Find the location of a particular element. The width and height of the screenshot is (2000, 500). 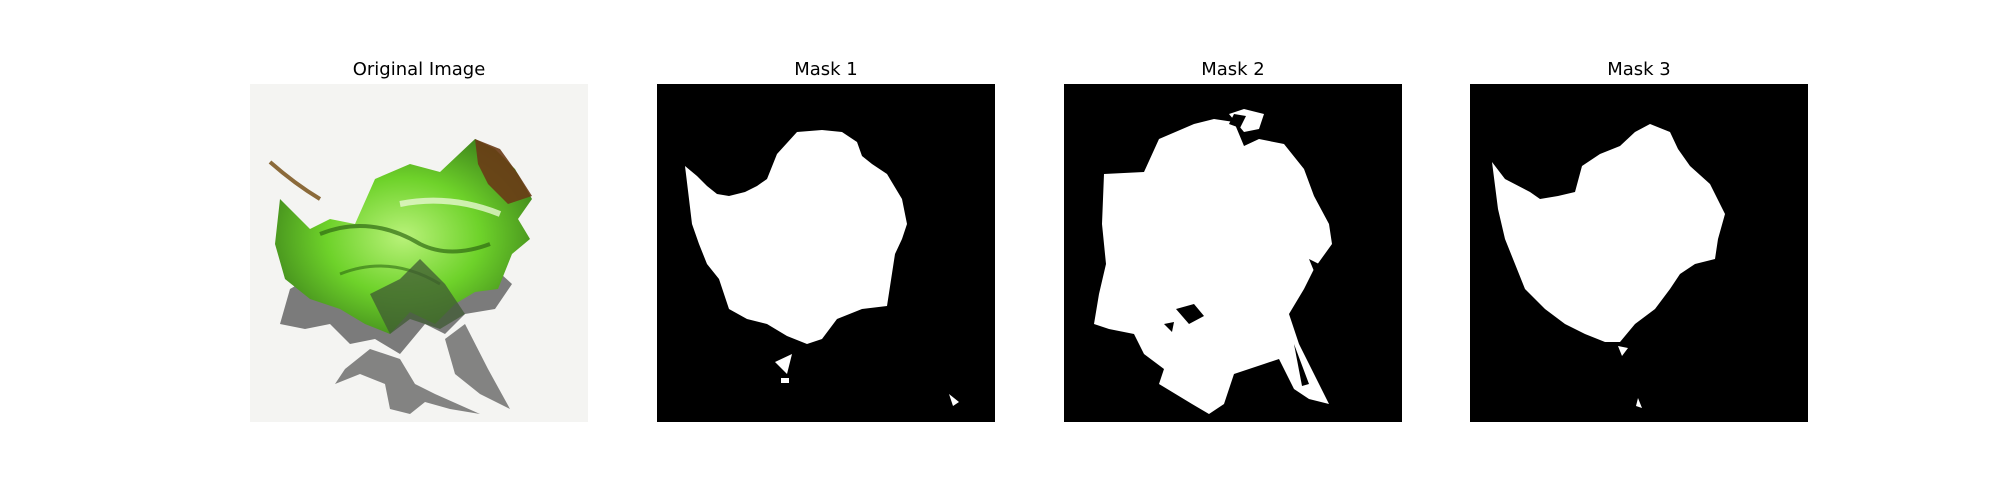

mask-1-title: Mask 1 is located at coordinates (826, 69).